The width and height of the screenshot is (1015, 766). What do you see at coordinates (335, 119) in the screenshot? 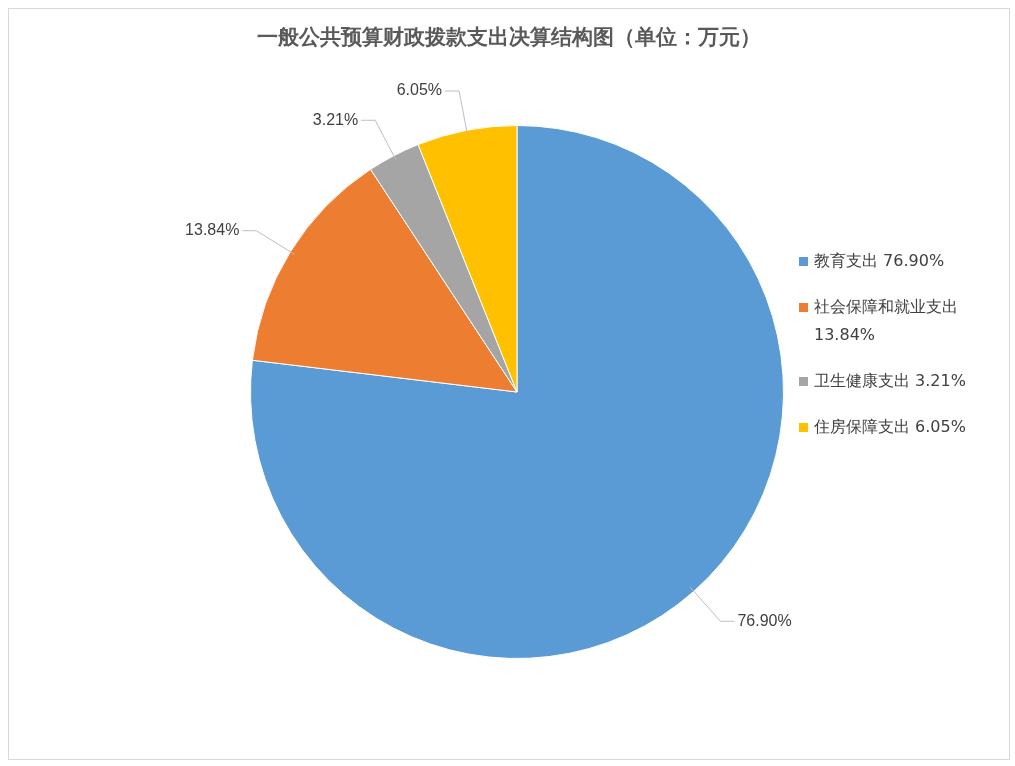
I see `data-label: 3.21%` at bounding box center [335, 119].